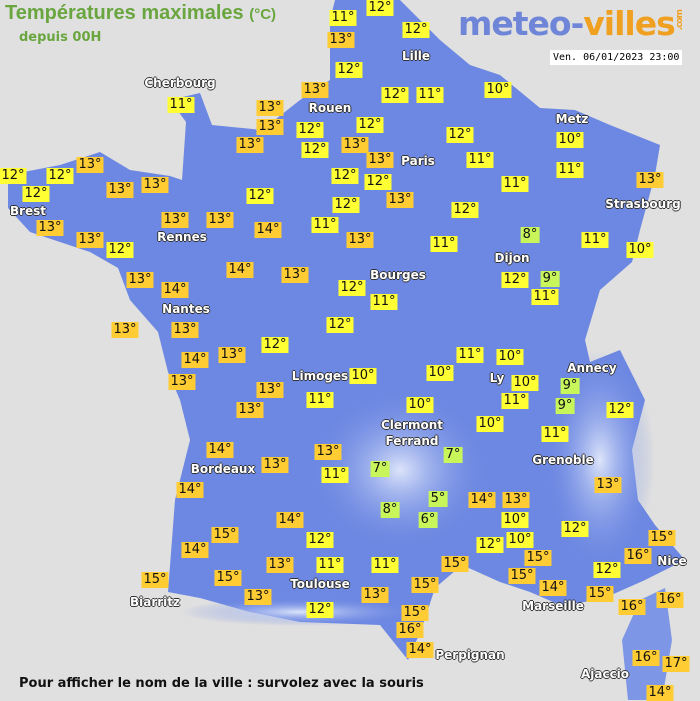 This screenshot has height=701, width=700. I want to click on city-label: Bourges, so click(398, 275).